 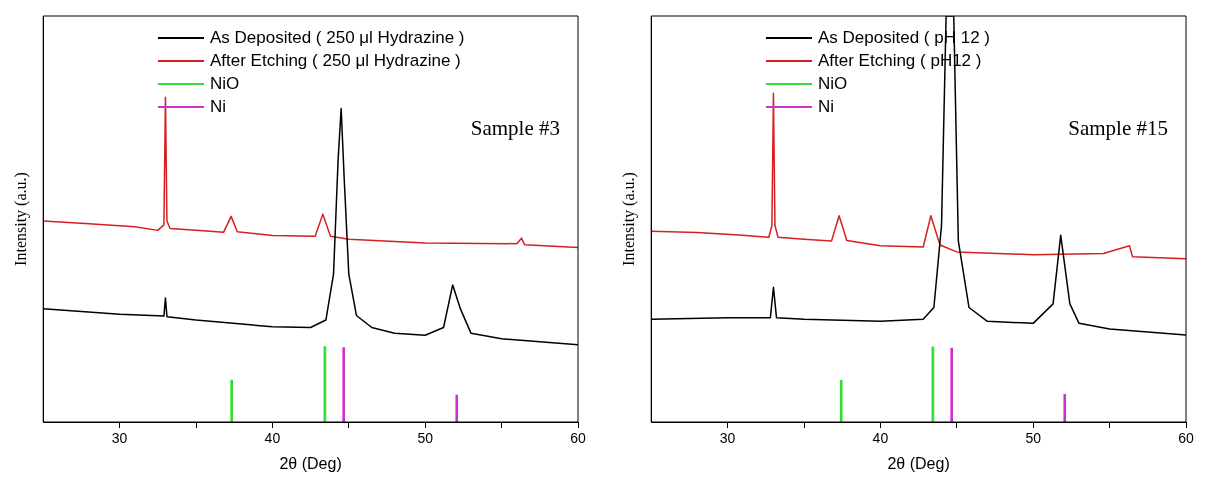 What do you see at coordinates (515, 128) in the screenshot?
I see `annotation: Sample #3` at bounding box center [515, 128].